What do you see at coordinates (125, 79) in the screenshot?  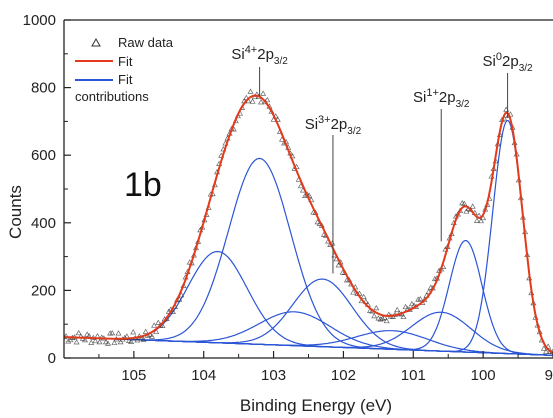 I see `legend-contrib-label: Fit` at bounding box center [125, 79].